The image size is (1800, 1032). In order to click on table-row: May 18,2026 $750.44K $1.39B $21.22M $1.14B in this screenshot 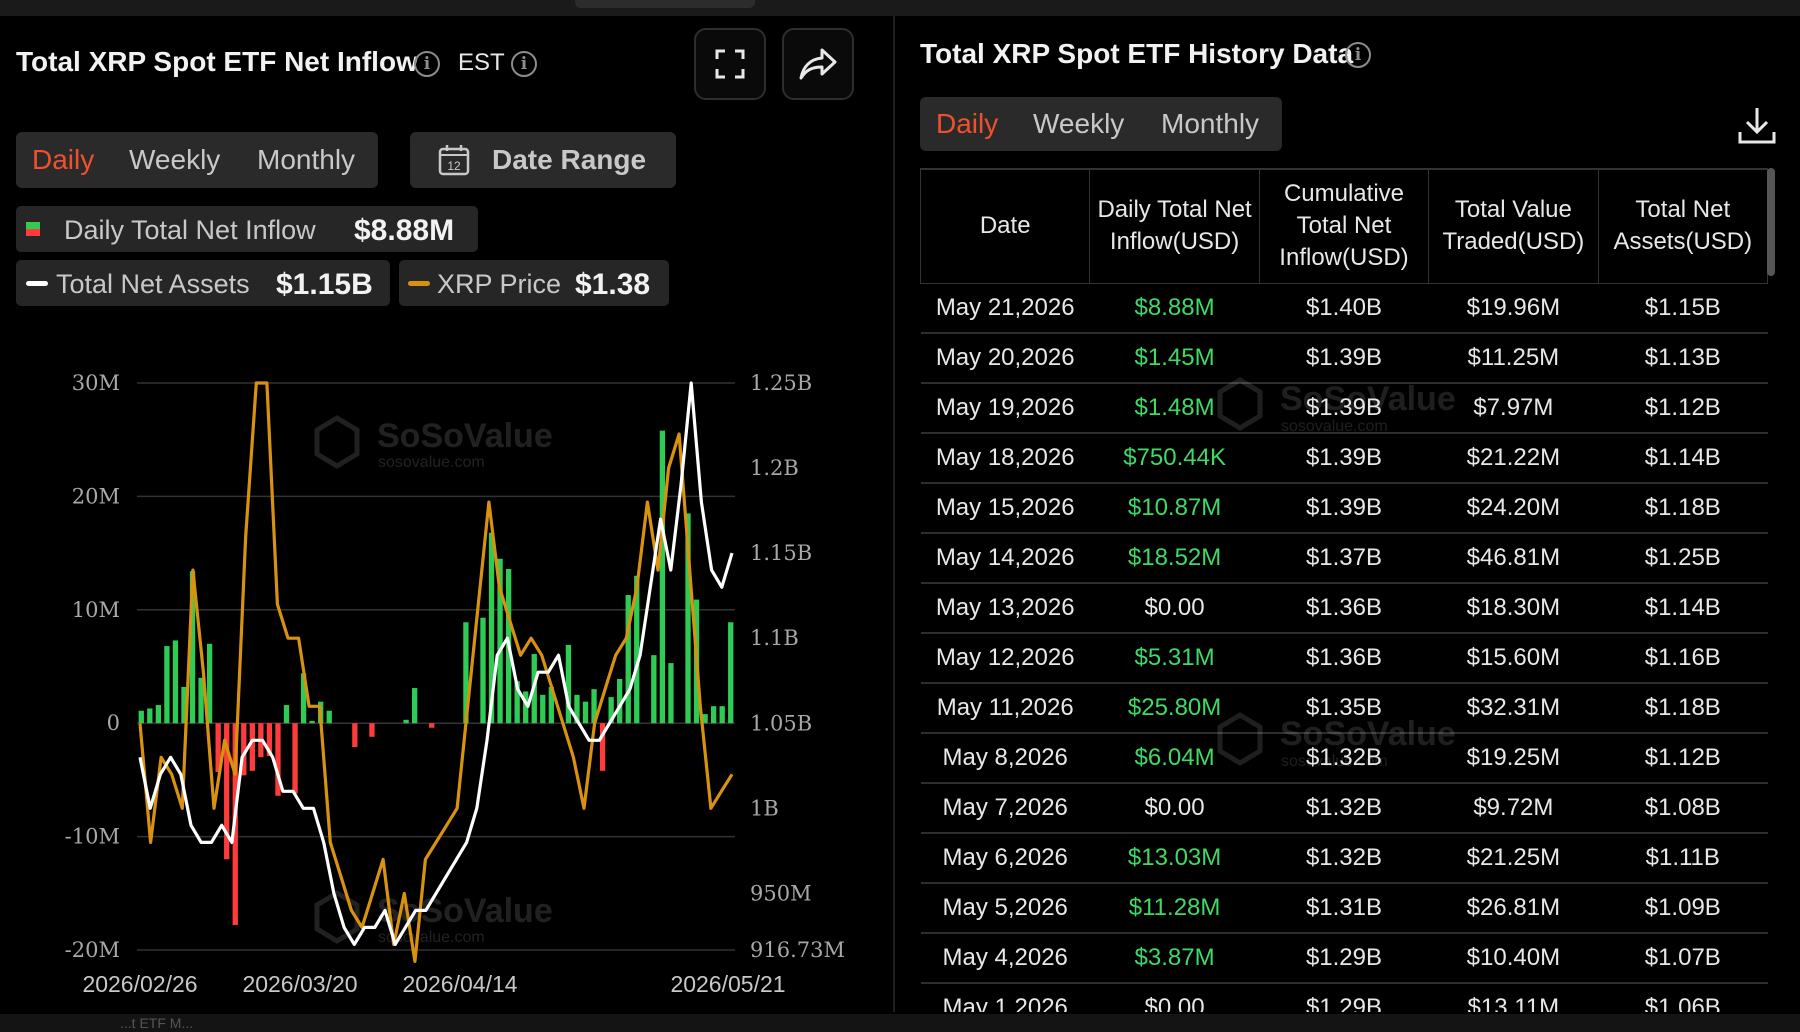, I will do `click(1344, 458)`.